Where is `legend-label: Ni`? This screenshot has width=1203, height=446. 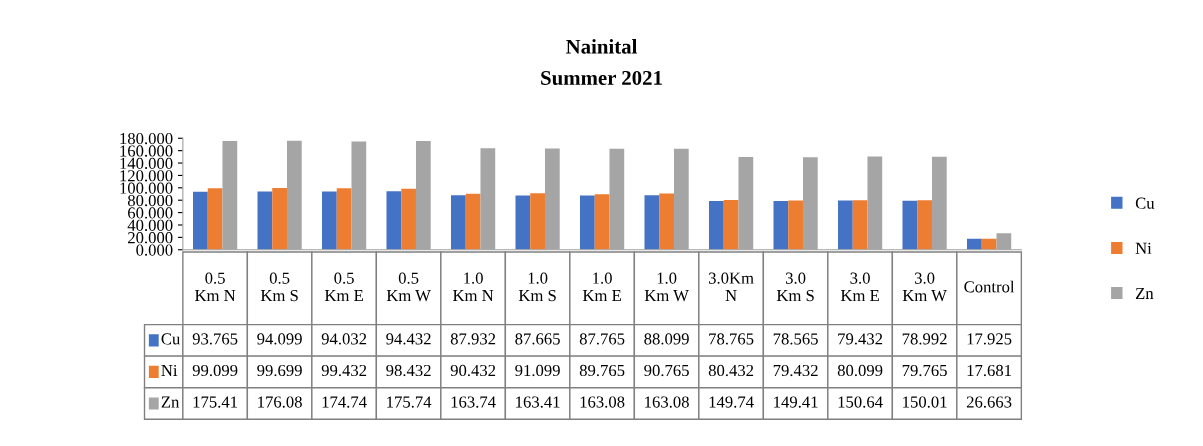 legend-label: Ni is located at coordinates (169, 370).